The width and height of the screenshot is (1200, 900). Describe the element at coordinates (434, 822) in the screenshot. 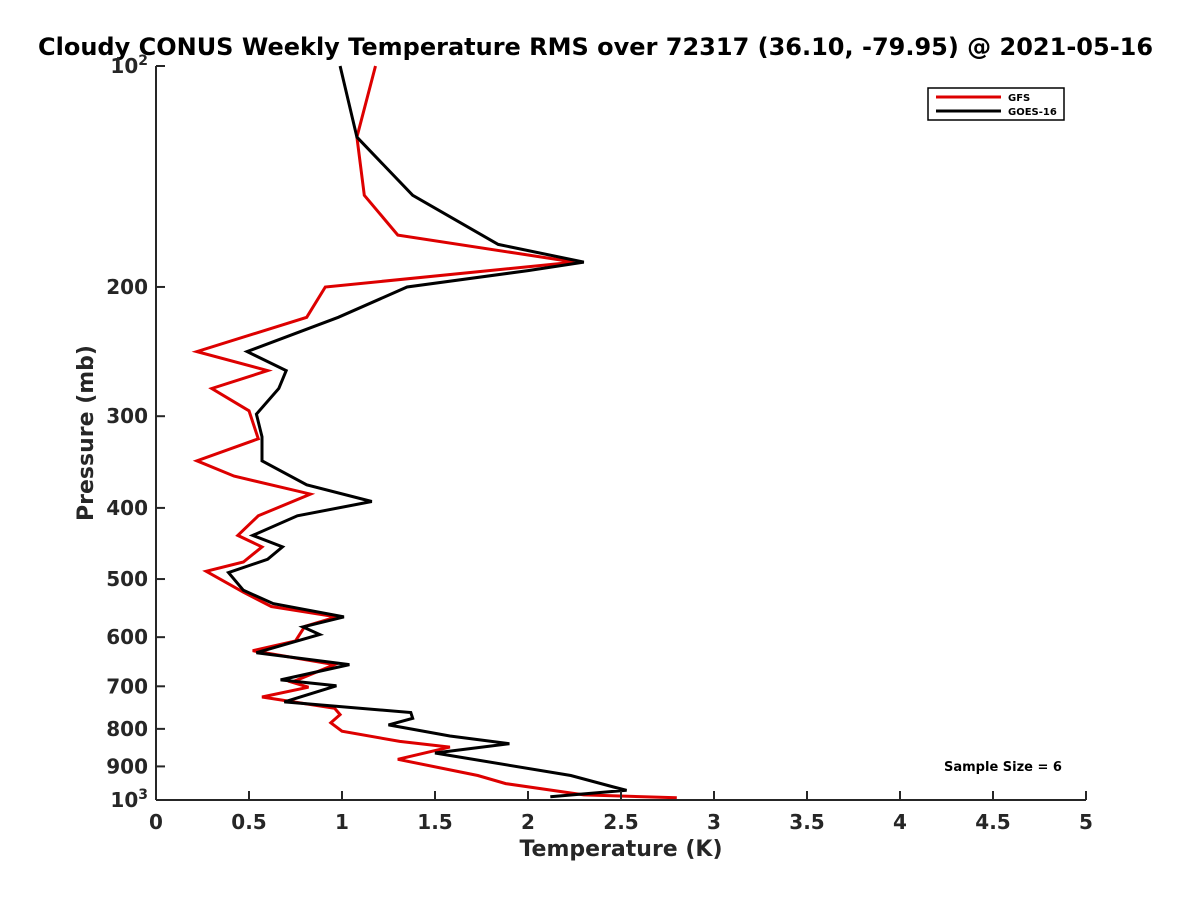

I see `x-tick-label: 1.5` at that location.